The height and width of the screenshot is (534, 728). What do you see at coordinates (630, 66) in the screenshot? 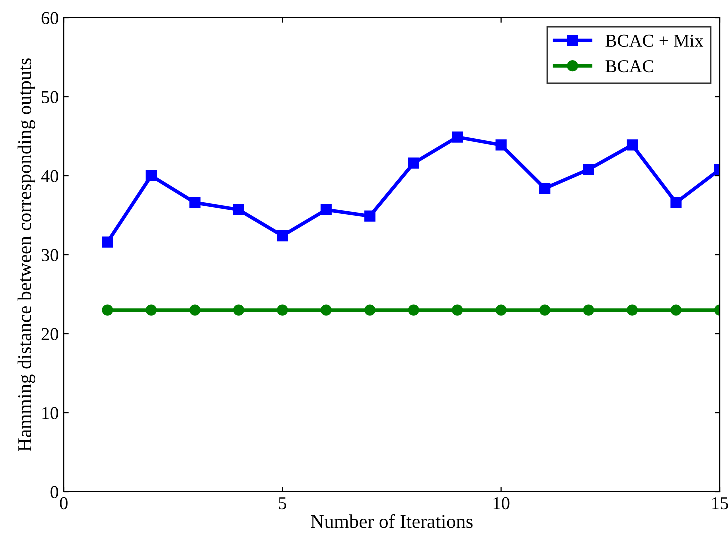
I see `legend-label: BCAC` at bounding box center [630, 66].